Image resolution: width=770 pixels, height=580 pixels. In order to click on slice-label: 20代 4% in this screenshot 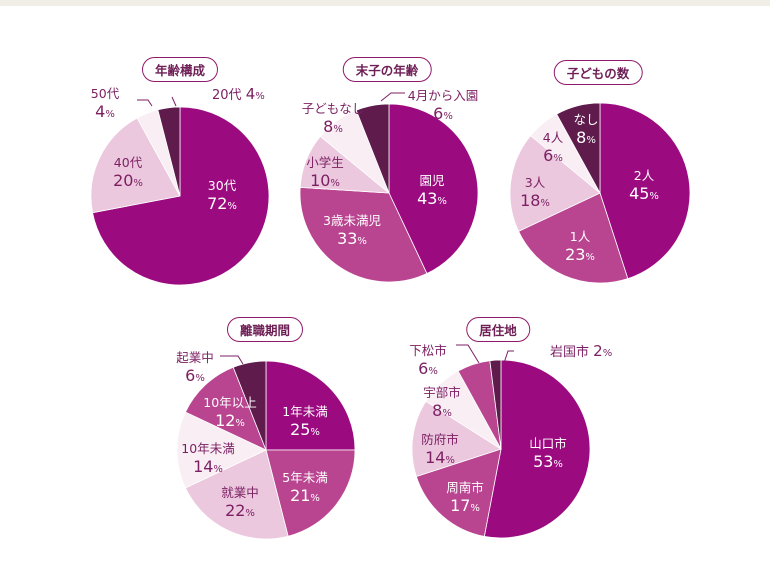, I will do `click(238, 94)`.